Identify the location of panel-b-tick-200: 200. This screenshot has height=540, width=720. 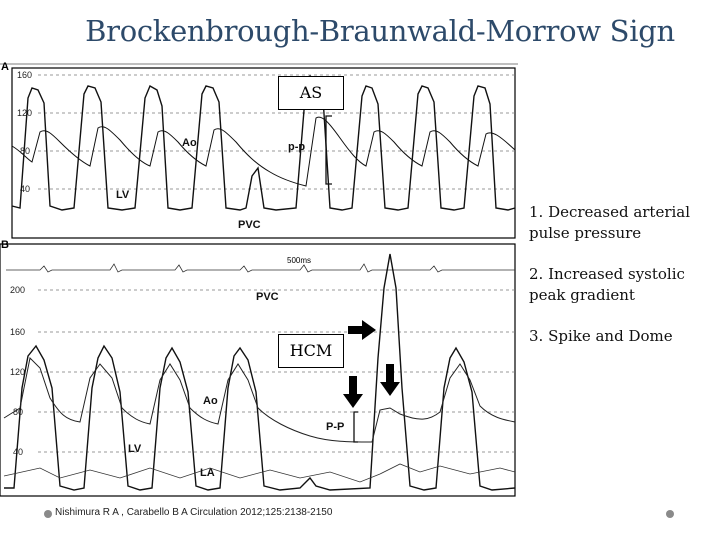
(17, 290).